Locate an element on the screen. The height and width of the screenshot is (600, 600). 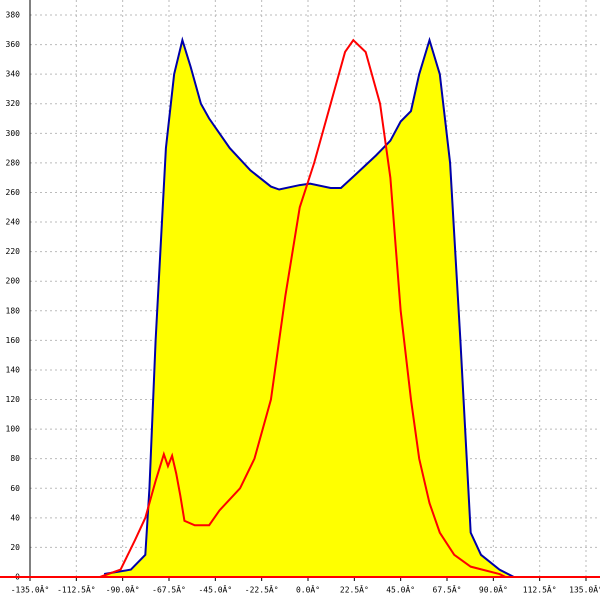
x-tick-label: 22.5Â° is located at coordinates (354, 589).